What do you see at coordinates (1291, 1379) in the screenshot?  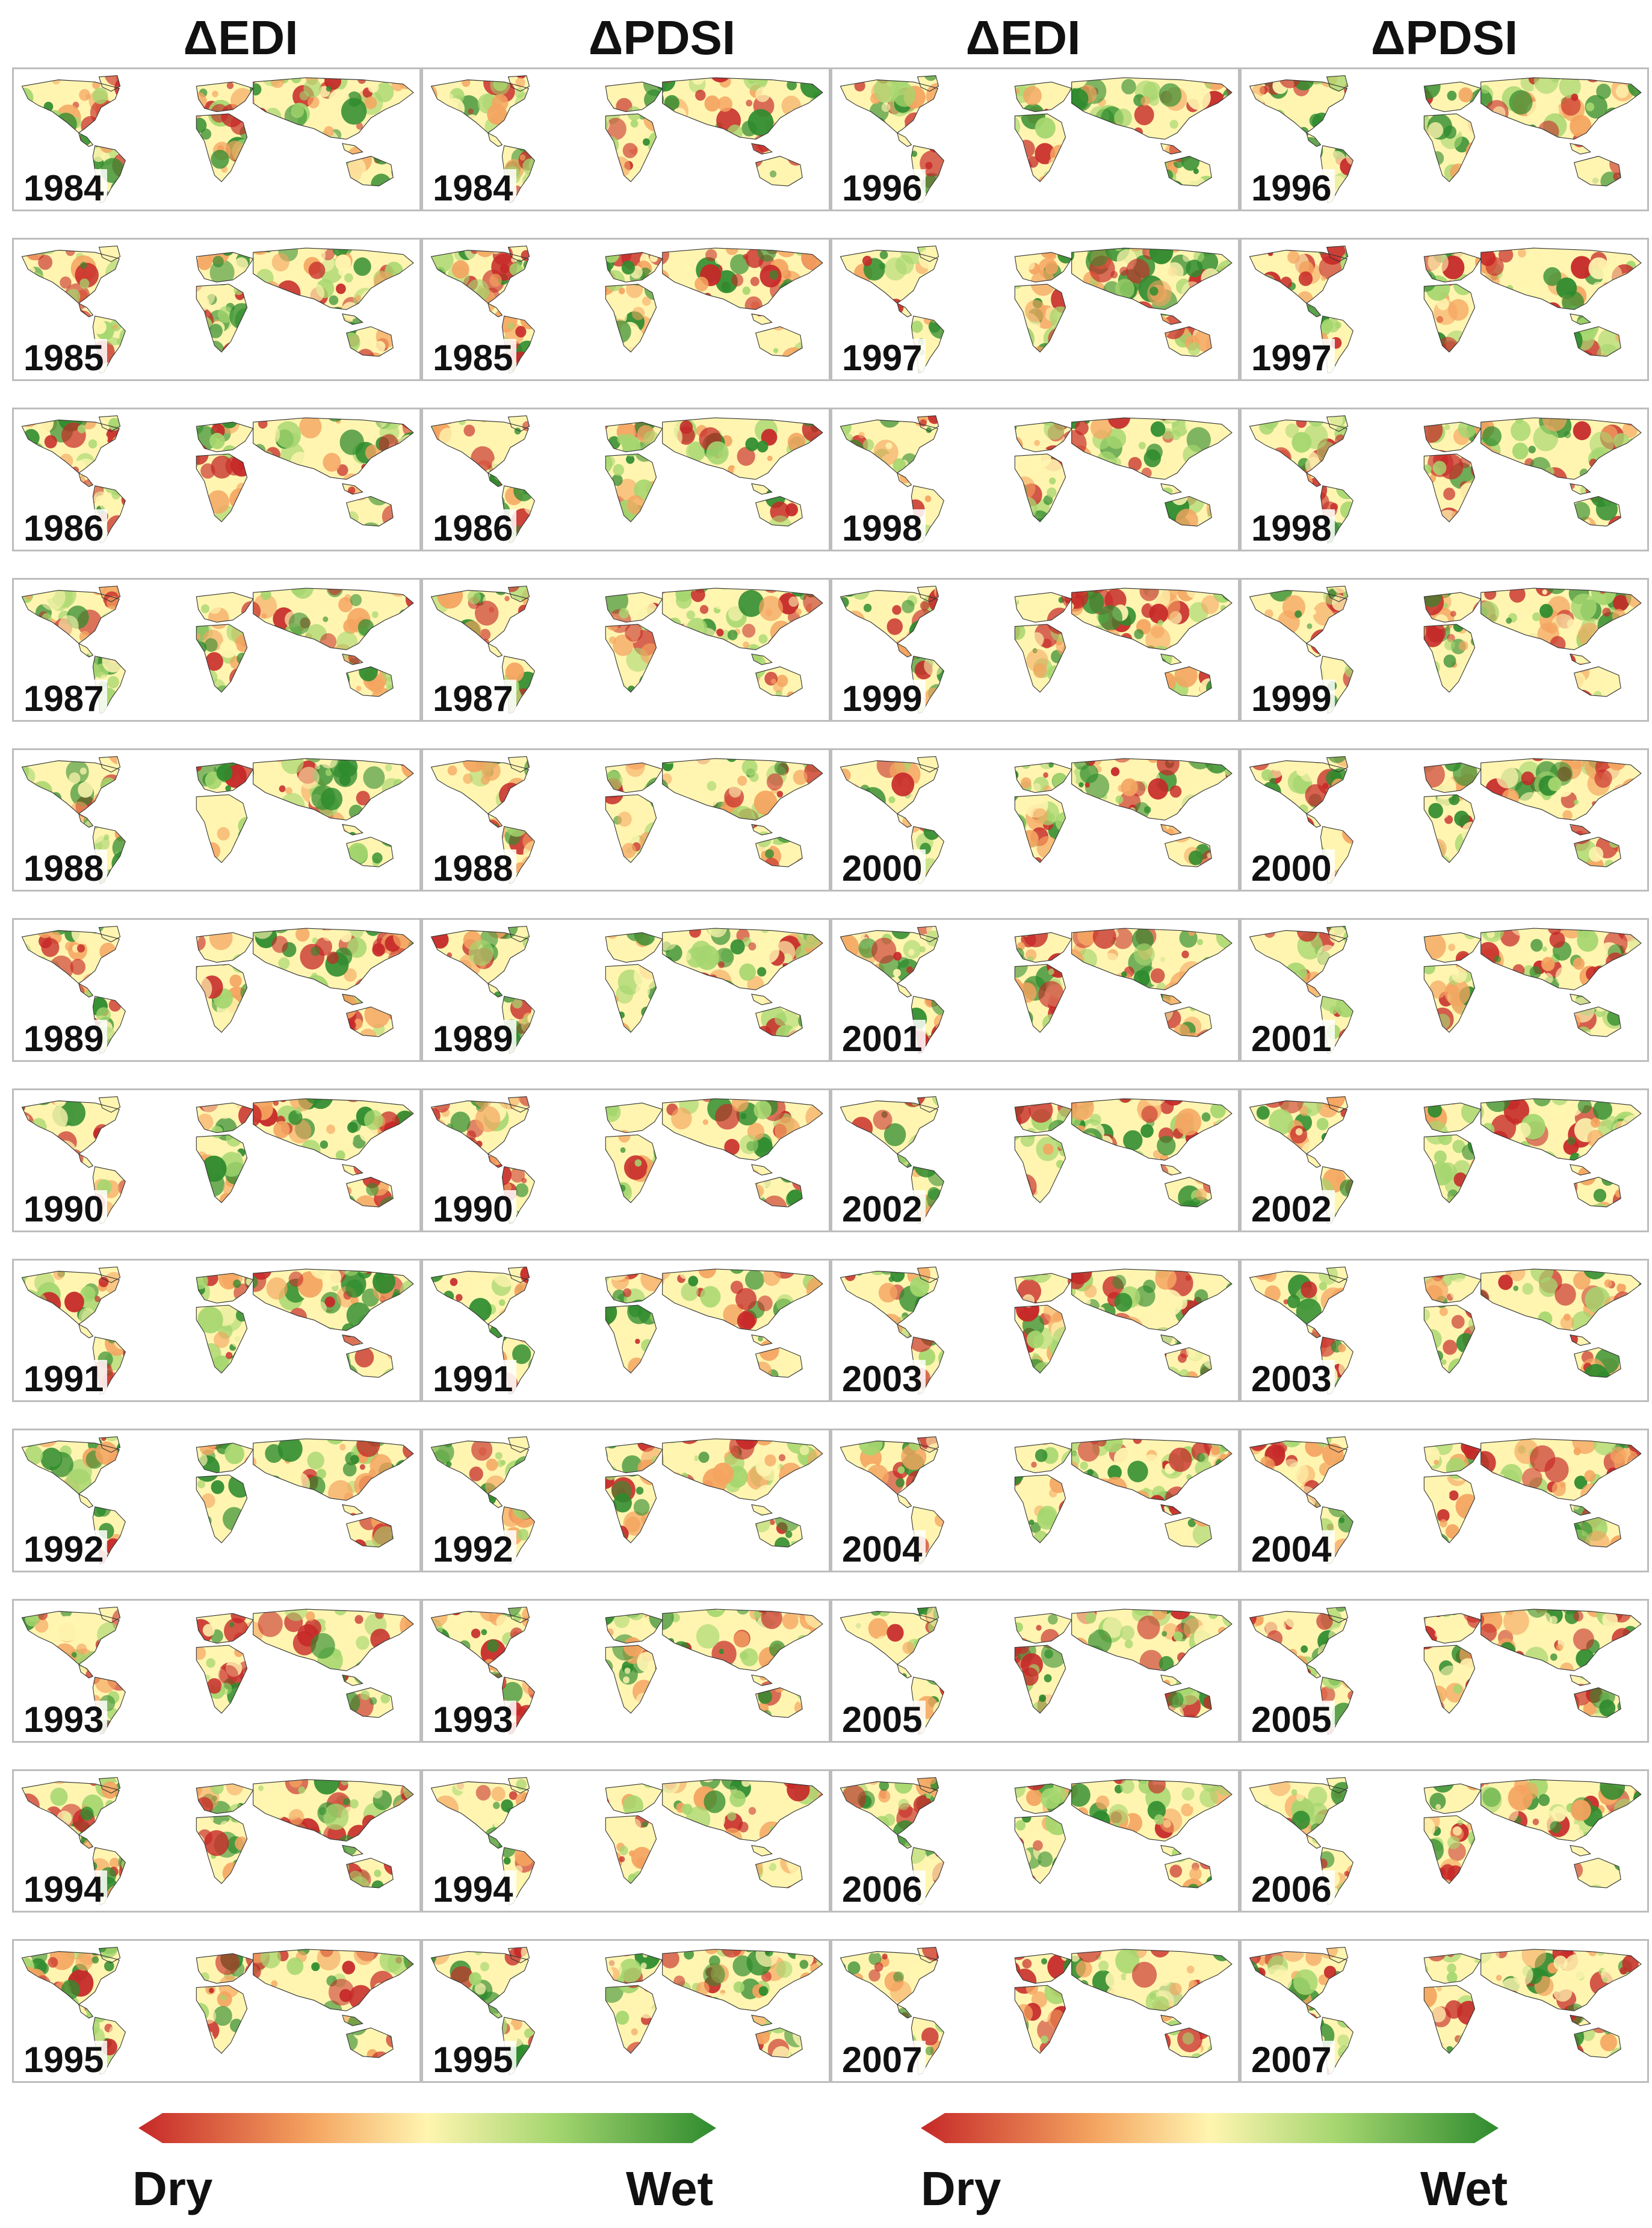 I see `year-label: 2003` at bounding box center [1291, 1379].